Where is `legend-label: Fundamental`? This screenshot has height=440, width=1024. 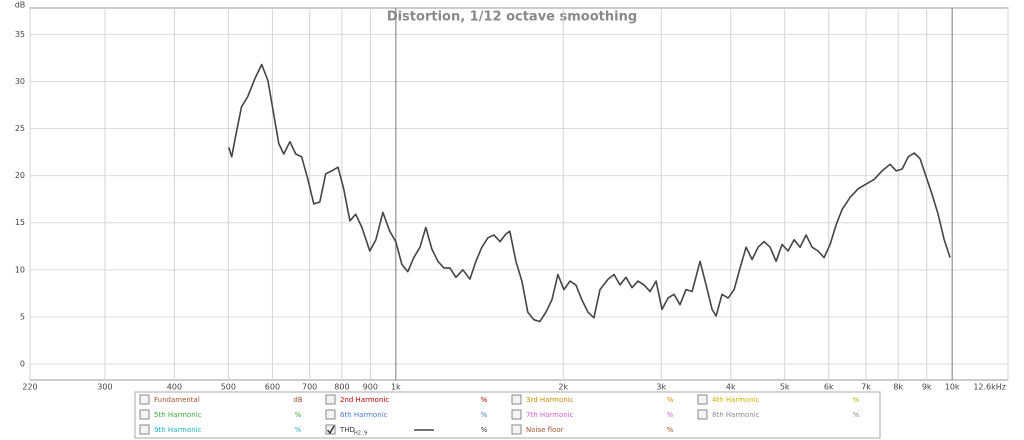 legend-label: Fundamental is located at coordinates (177, 400).